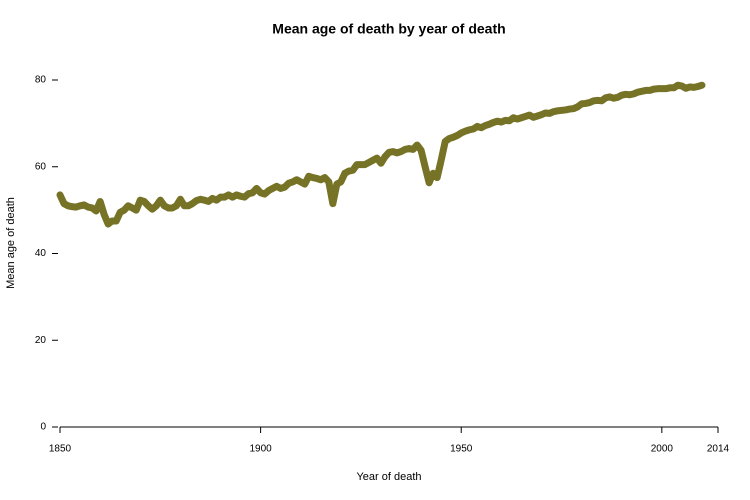 This screenshot has width=750, height=500. Describe the element at coordinates (41, 166) in the screenshot. I see `y-tick-label: 60` at that location.